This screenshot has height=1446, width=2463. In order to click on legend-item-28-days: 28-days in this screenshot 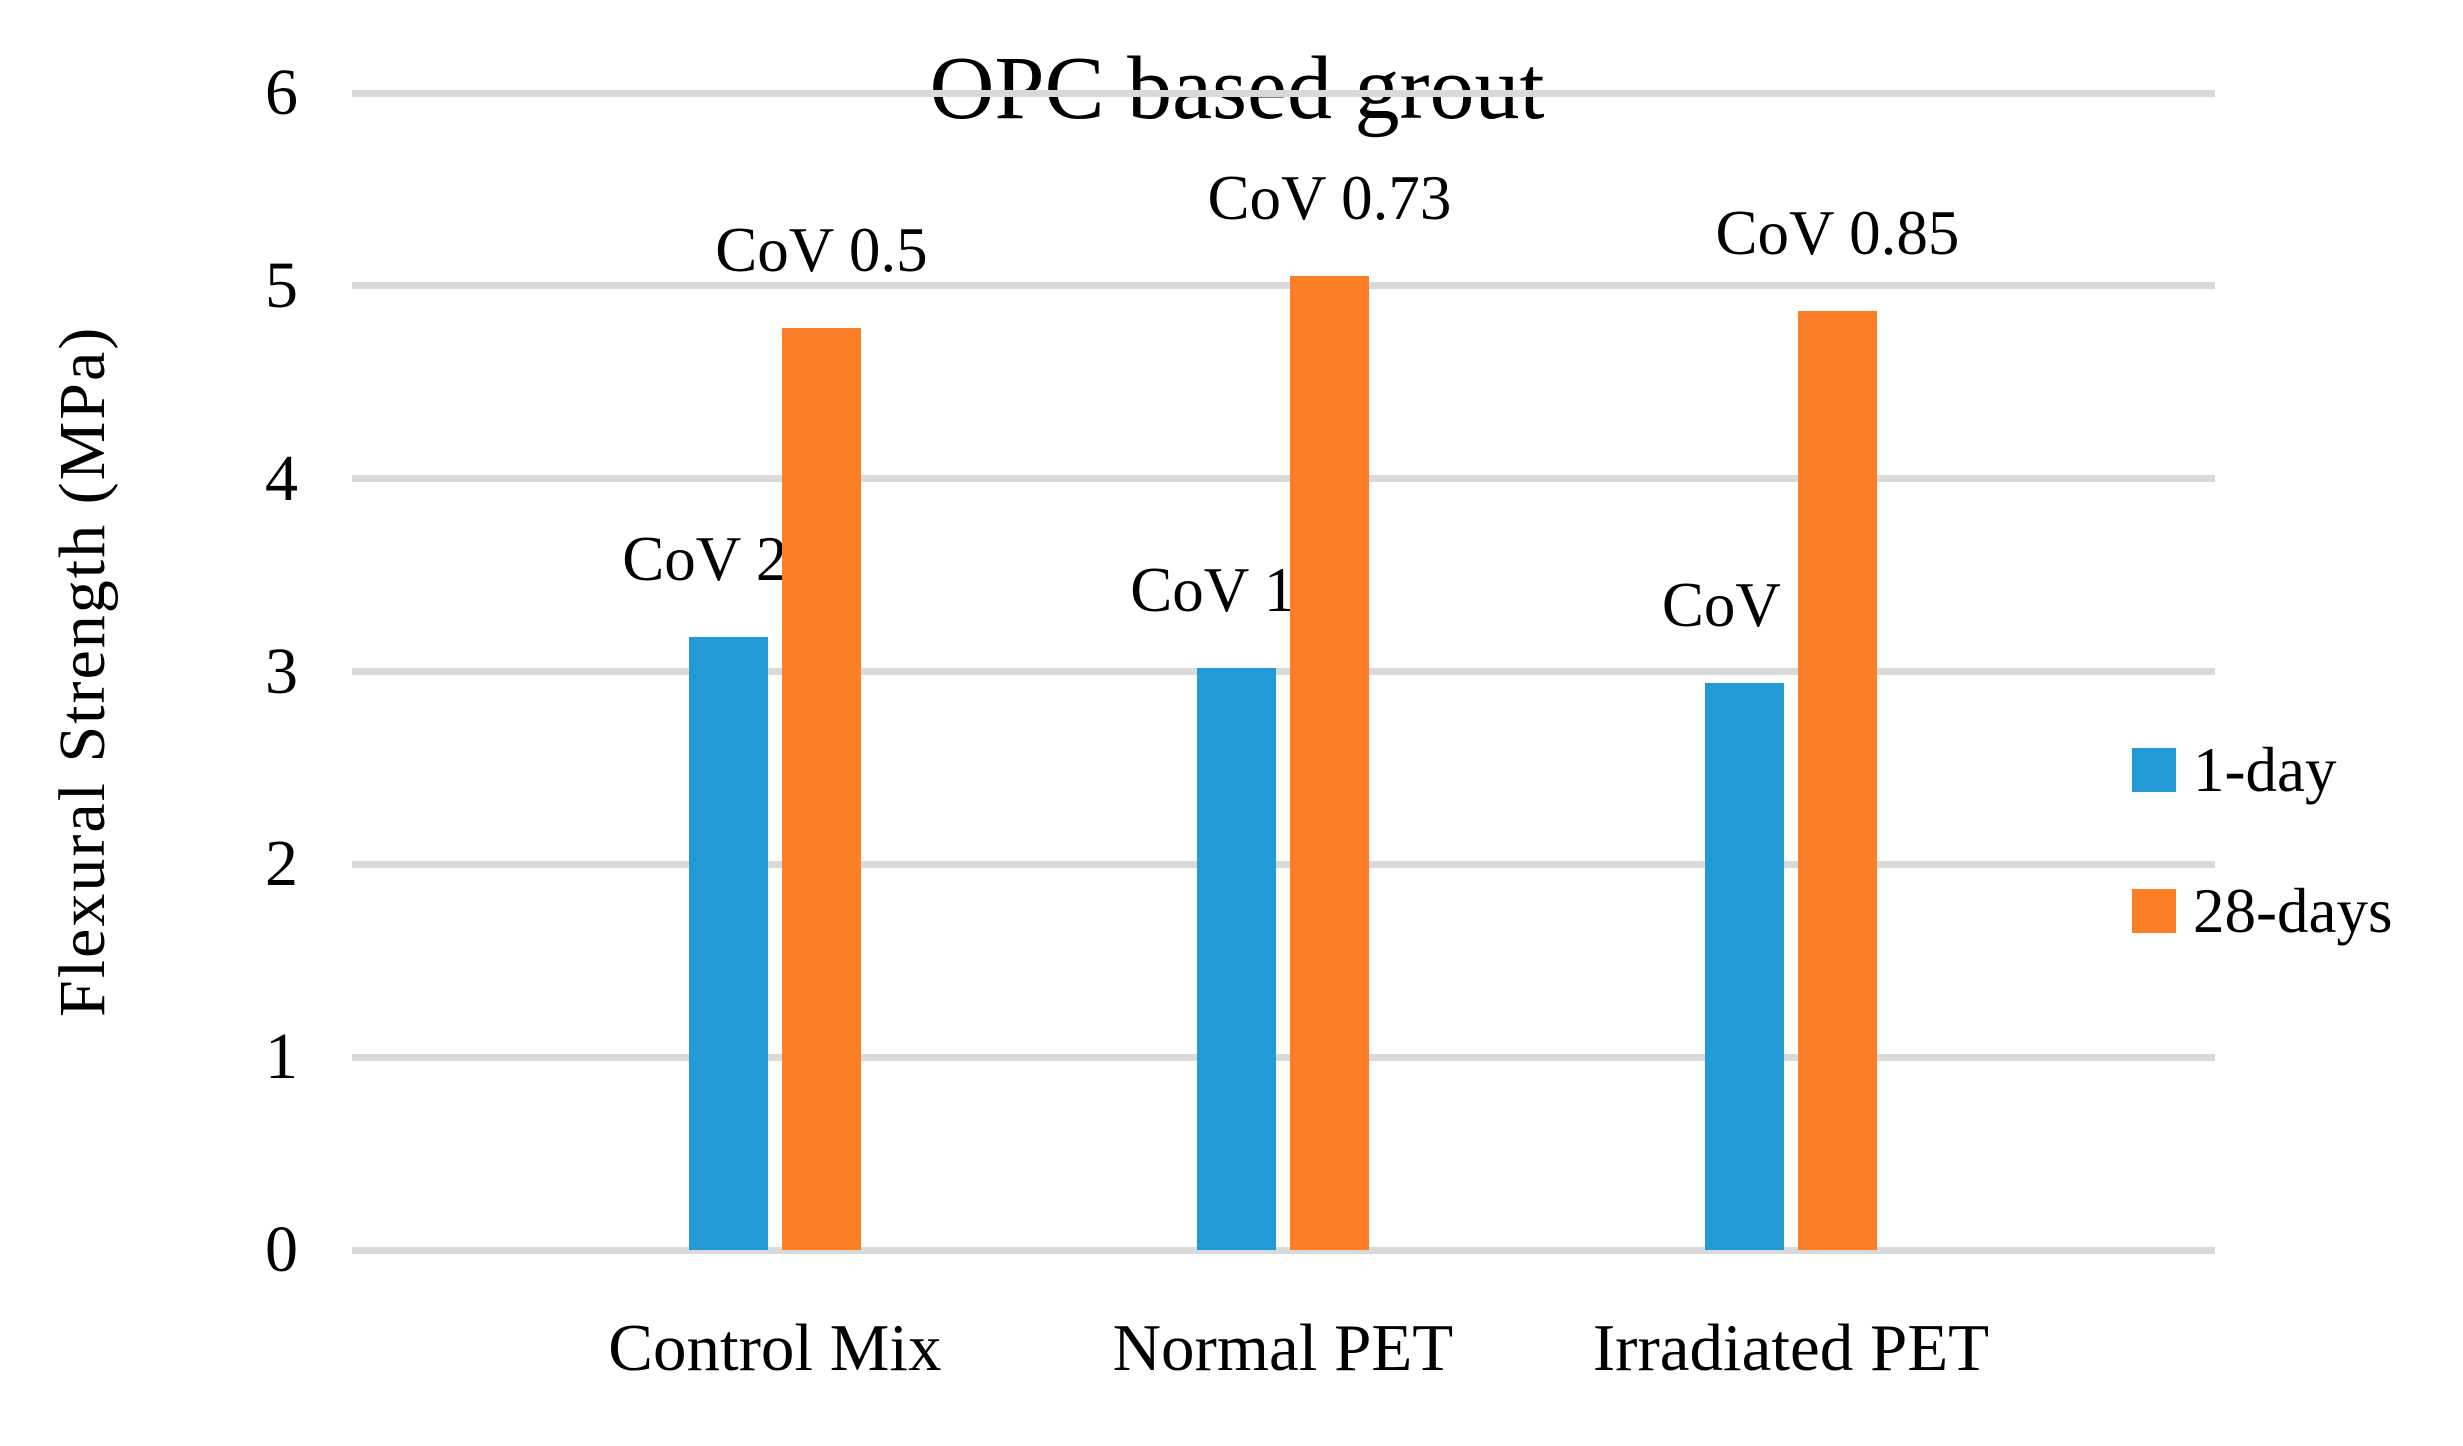, I will do `click(2262, 911)`.